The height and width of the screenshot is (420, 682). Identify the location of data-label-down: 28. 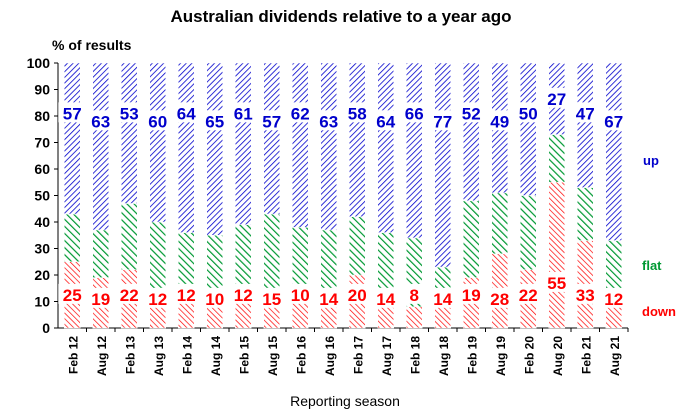
(499, 299).